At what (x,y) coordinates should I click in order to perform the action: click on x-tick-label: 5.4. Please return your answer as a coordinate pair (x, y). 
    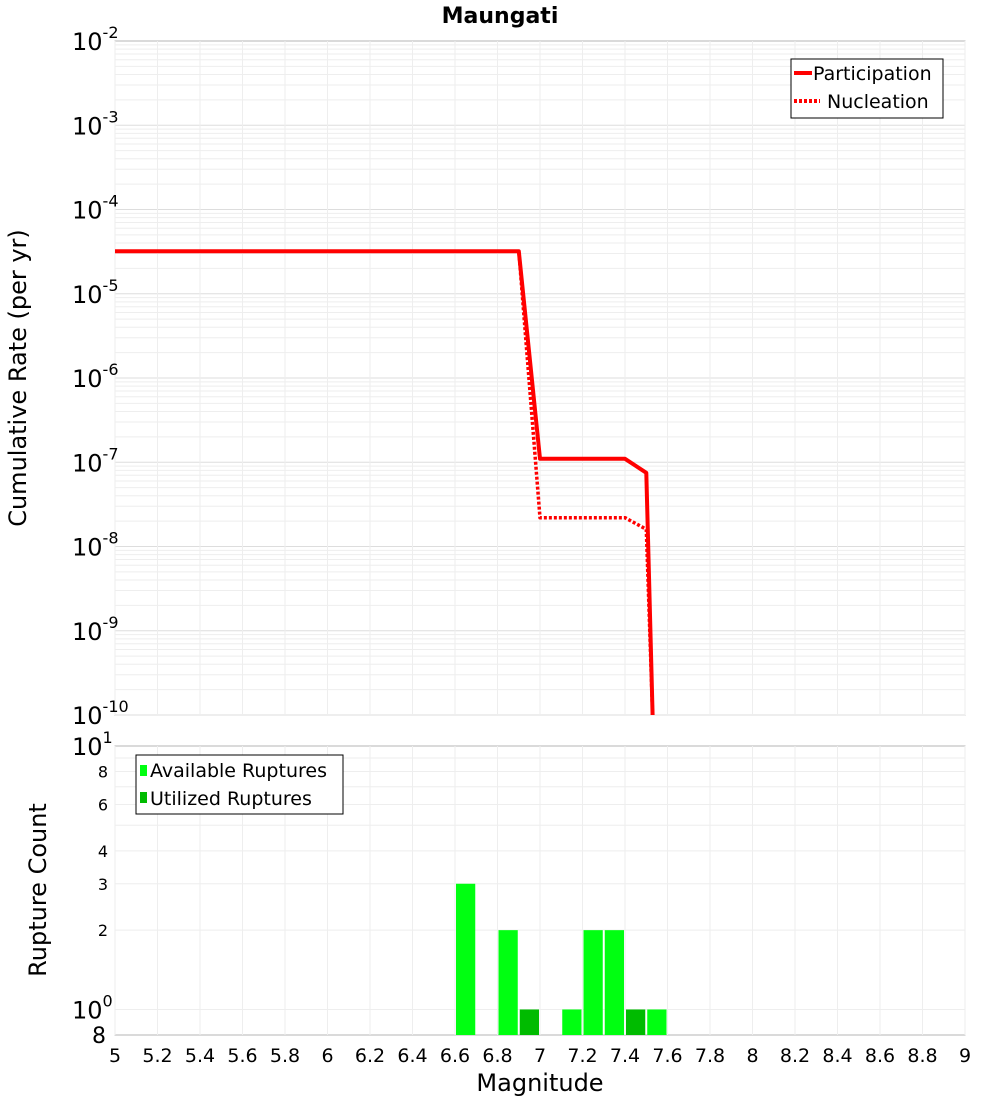
    Looking at the image, I should click on (200, 1056).